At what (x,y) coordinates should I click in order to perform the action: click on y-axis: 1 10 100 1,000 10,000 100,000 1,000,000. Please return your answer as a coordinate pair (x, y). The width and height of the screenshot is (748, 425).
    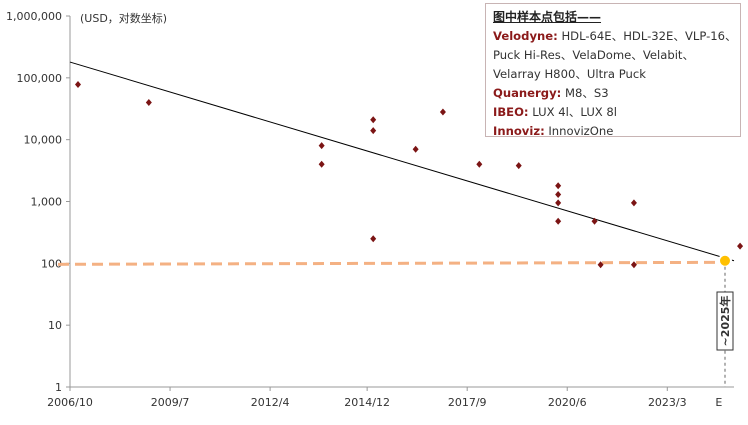
    Looking at the image, I should click on (38, 202).